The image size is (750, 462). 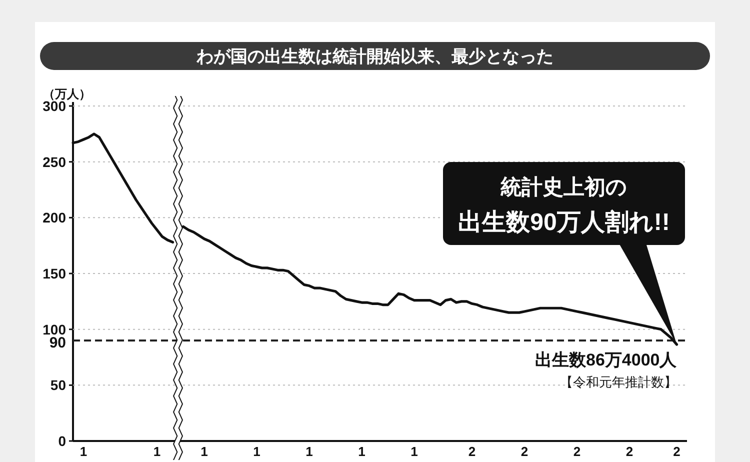 What do you see at coordinates (606, 360) in the screenshot?
I see `annotation: 出生数86万4000人` at bounding box center [606, 360].